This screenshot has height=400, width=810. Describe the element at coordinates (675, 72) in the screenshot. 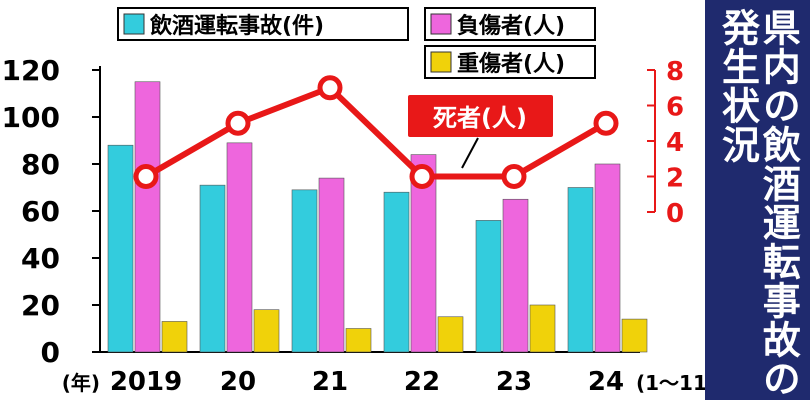

I see `right-tick-label: 8` at that location.